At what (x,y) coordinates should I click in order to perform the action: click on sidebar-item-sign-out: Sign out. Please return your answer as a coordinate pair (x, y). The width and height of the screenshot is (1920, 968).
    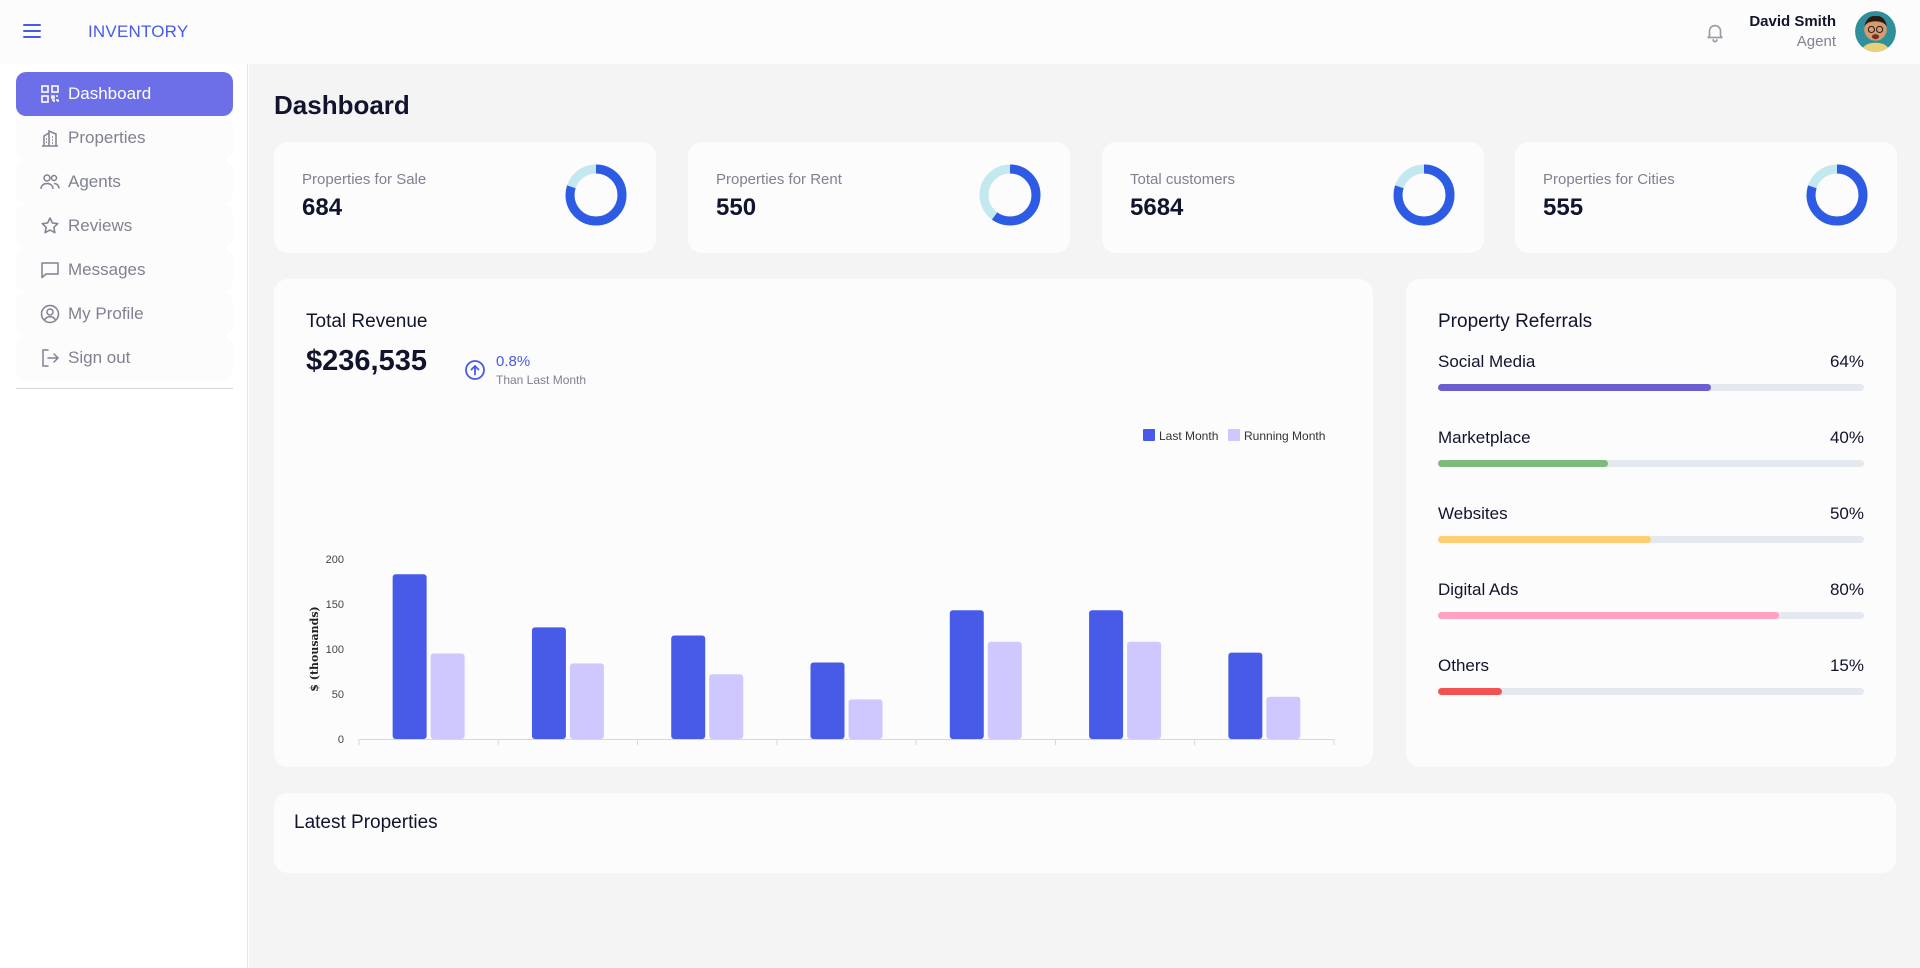
    Looking at the image, I should click on (124, 358).